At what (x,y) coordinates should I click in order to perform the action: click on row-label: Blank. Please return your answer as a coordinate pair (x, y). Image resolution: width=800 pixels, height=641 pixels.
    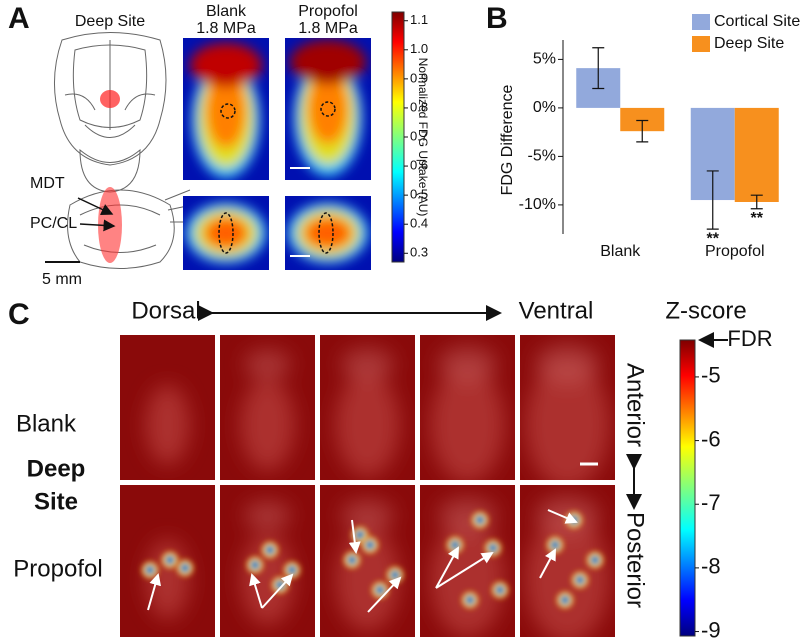
    Looking at the image, I should click on (46, 423).